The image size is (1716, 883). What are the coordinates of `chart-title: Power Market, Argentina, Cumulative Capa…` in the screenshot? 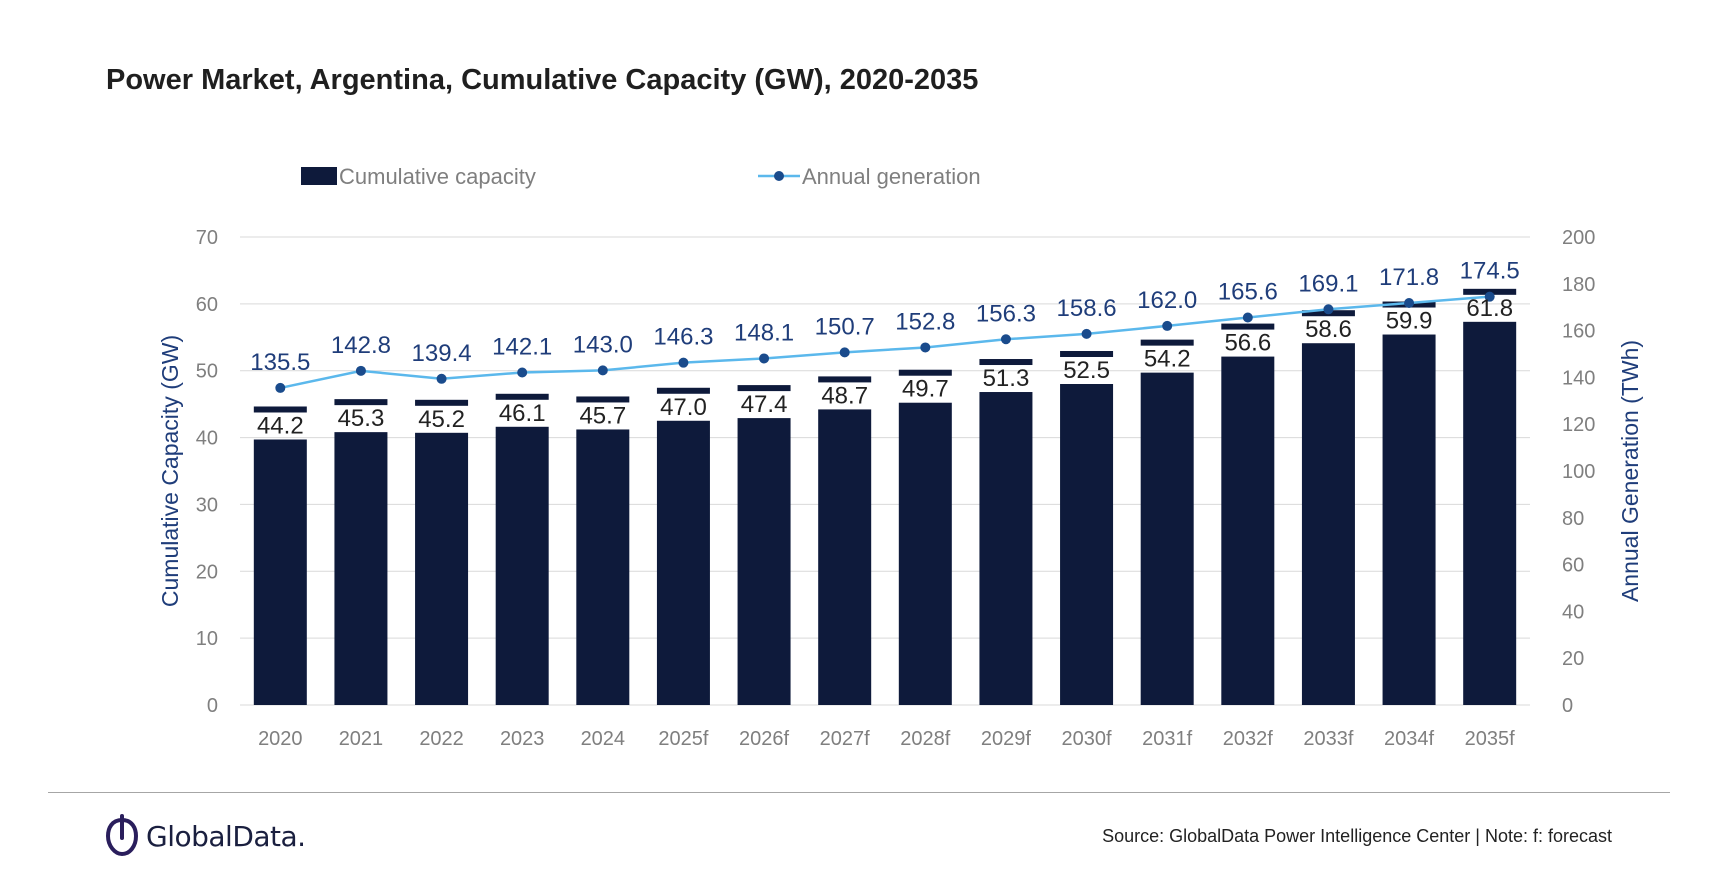 It's located at (542, 80).